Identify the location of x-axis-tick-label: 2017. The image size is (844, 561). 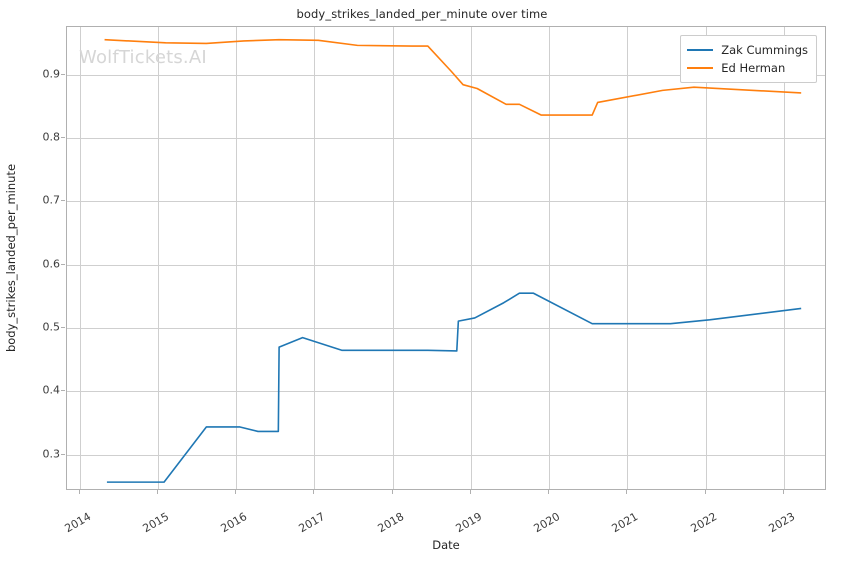
(312, 523).